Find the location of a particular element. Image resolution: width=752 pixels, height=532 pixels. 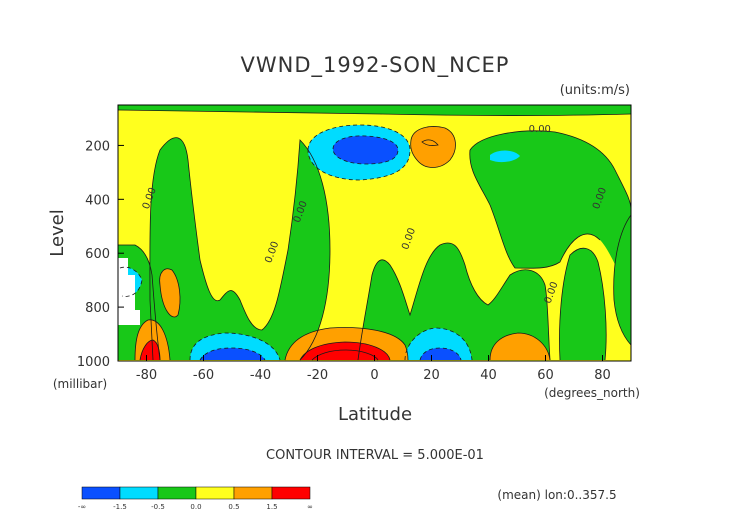

colorbar-label: 1.5 is located at coordinates (271, 507).